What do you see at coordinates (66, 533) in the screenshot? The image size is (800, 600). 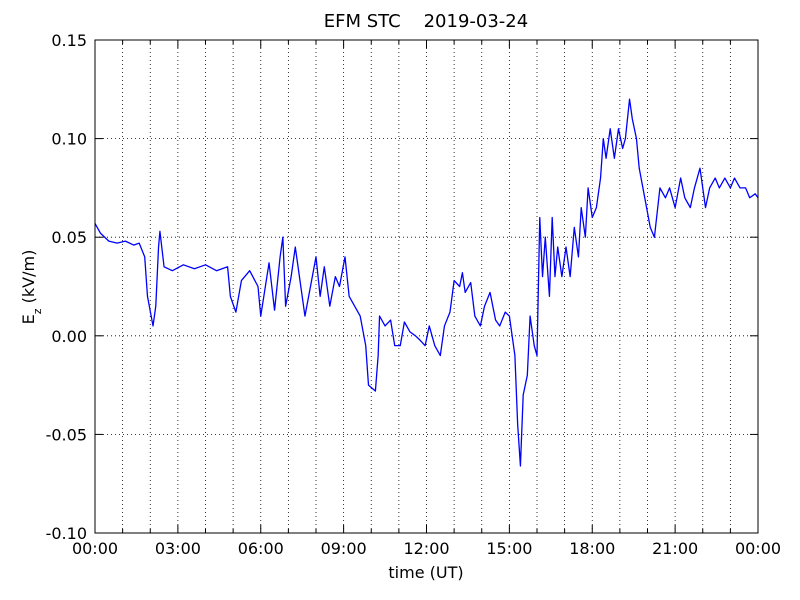 I see `y-tick-label: -0.10` at bounding box center [66, 533].